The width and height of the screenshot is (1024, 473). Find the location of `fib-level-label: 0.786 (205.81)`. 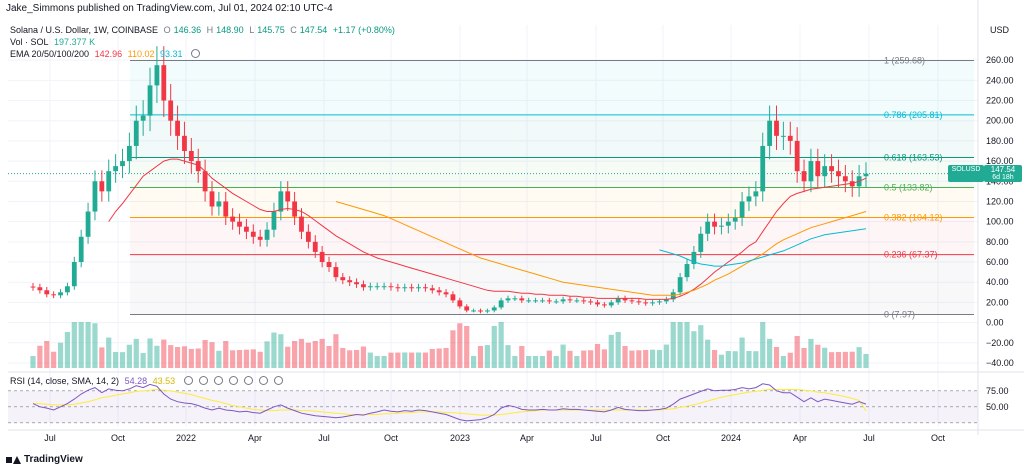

fib-level-label: 0.786 (205.81) is located at coordinates (913, 115).